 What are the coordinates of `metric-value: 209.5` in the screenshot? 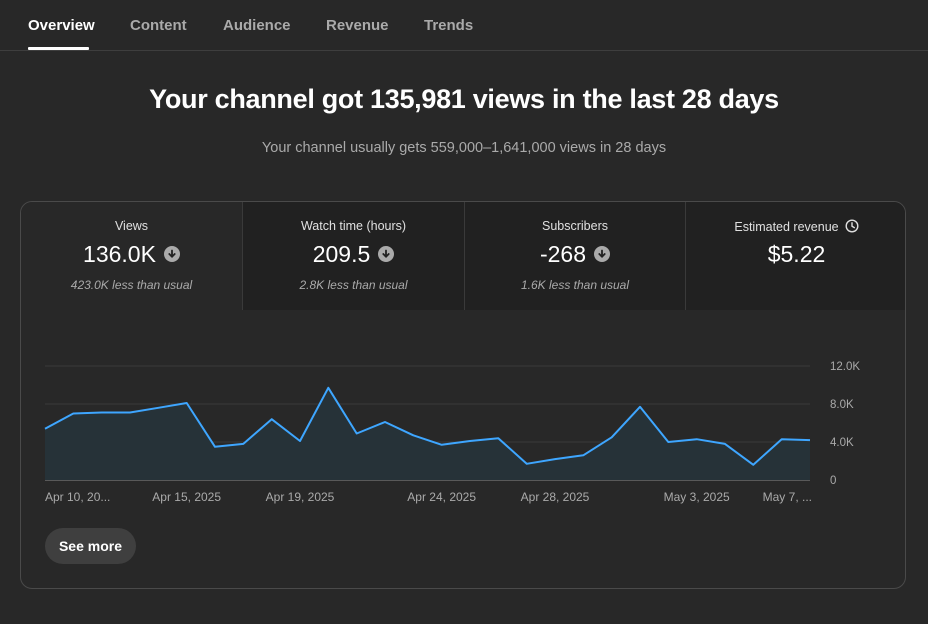 It's located at (341, 253).